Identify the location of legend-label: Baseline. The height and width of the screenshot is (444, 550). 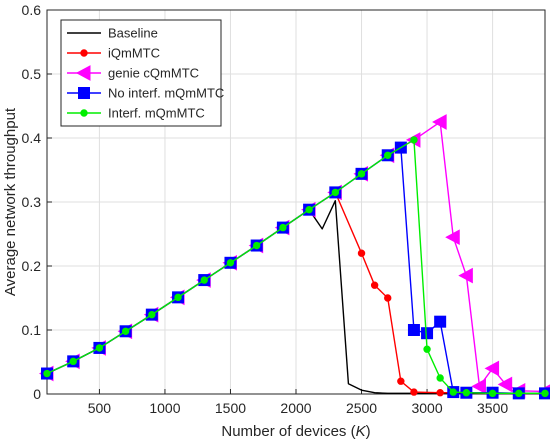
(133, 33).